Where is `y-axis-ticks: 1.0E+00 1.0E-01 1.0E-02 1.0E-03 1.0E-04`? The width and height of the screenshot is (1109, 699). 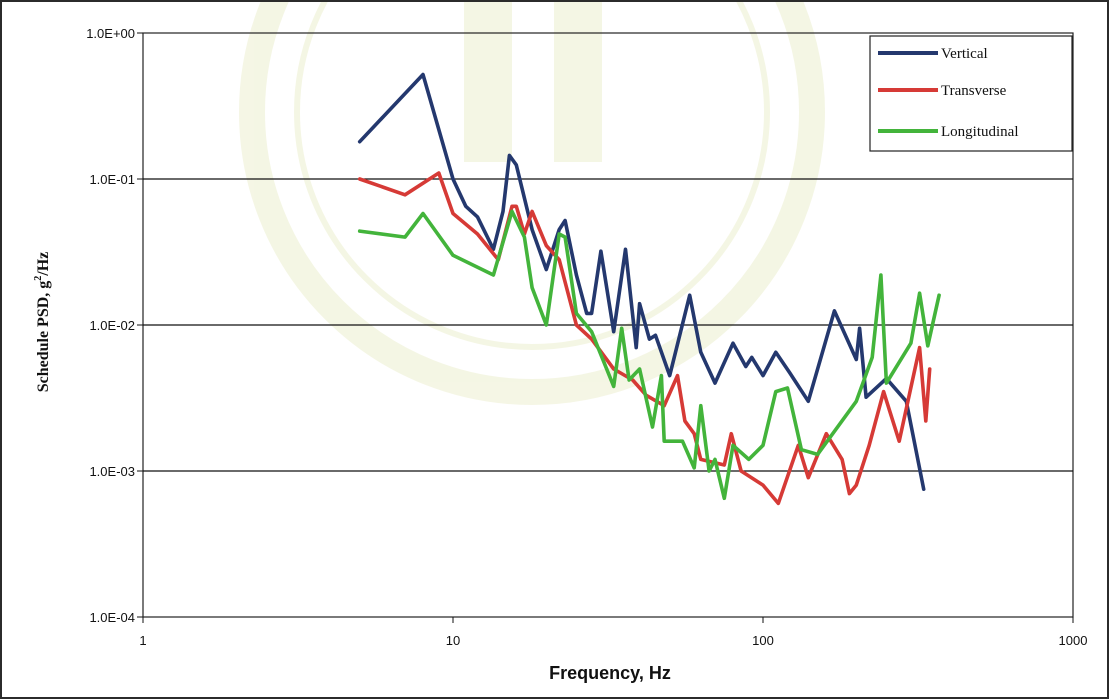
y-axis-ticks: 1.0E+00 1.0E-01 1.0E-02 1.0E-03 1.0E-04 is located at coordinates (114, 325).